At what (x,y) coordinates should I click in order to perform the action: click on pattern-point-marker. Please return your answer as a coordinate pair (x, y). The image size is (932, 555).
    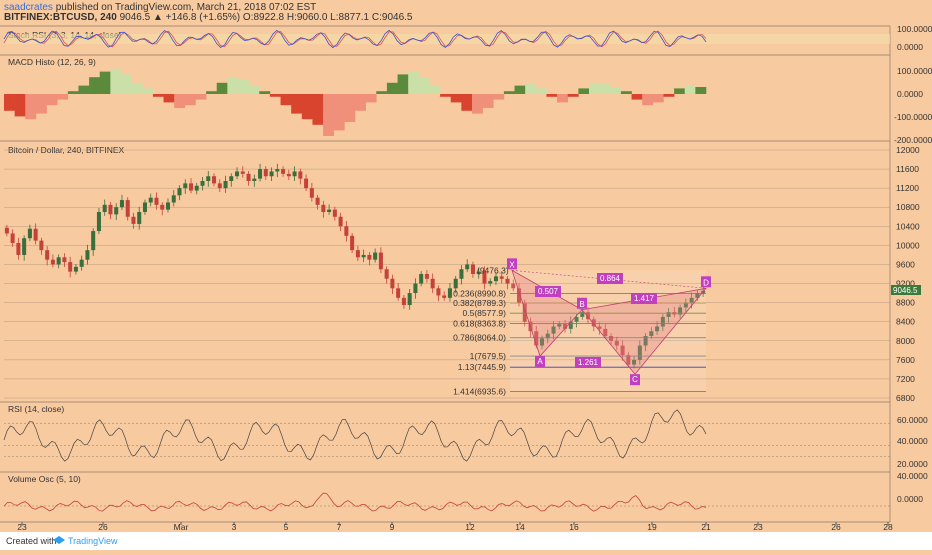
    Looking at the image, I should click on (582, 303).